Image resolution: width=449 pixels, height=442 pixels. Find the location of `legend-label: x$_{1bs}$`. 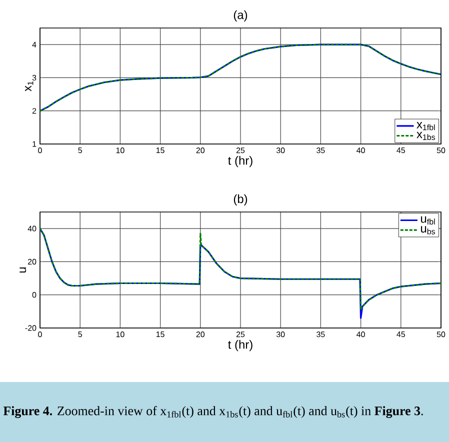

legend-label: x$_{1bs}$ is located at coordinates (426, 136).